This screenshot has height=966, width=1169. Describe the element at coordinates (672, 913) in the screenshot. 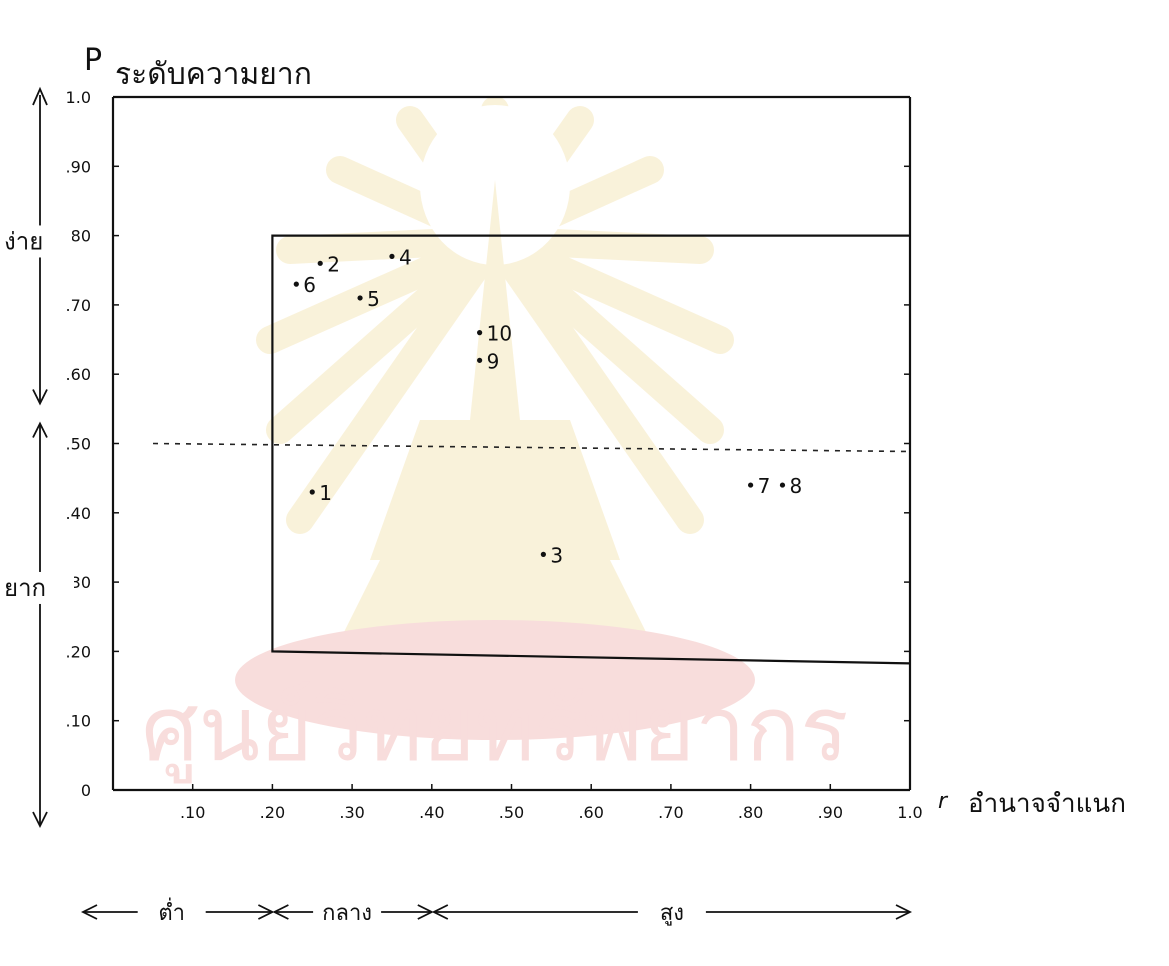

I see `x-region-label: สูง` at that location.